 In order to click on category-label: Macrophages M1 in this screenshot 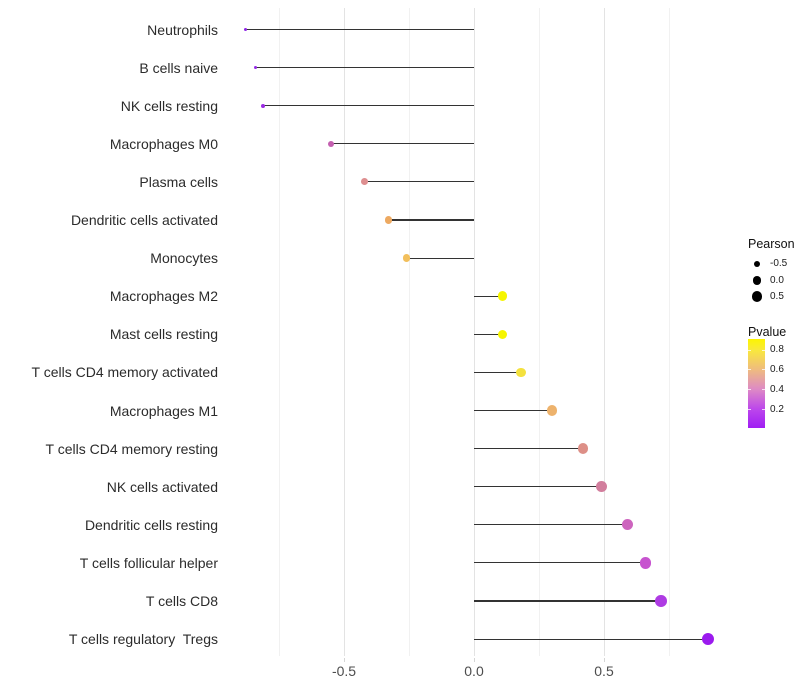, I will do `click(163, 410)`.